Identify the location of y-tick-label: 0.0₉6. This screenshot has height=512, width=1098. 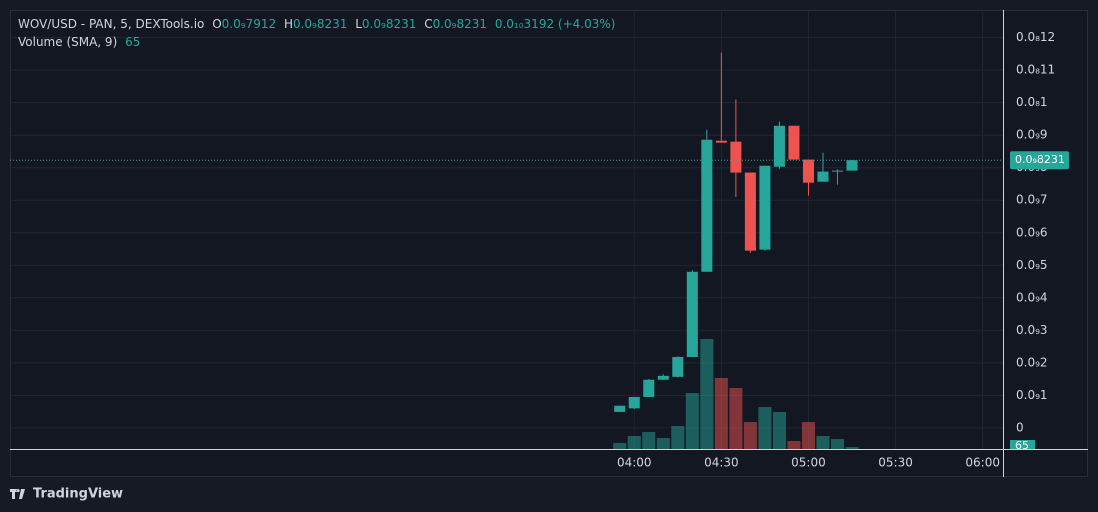
(1032, 232).